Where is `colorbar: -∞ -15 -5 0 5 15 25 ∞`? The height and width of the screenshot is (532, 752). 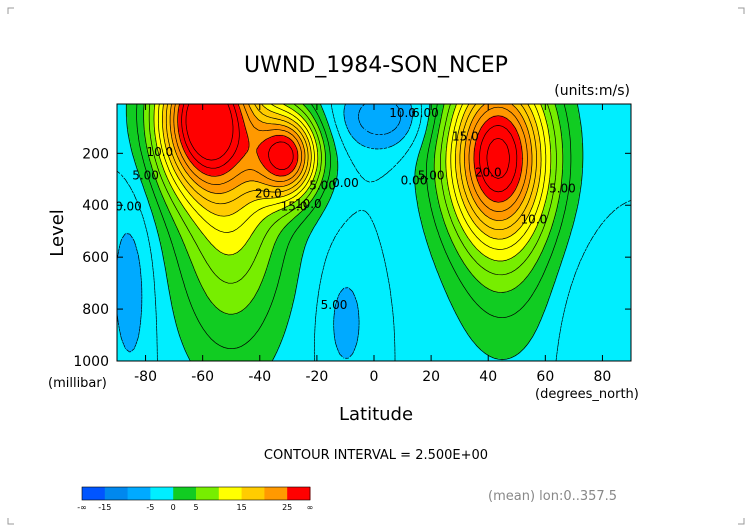
colorbar: -∞ -15 -5 0 5 15 25 ∞ is located at coordinates (195, 499).